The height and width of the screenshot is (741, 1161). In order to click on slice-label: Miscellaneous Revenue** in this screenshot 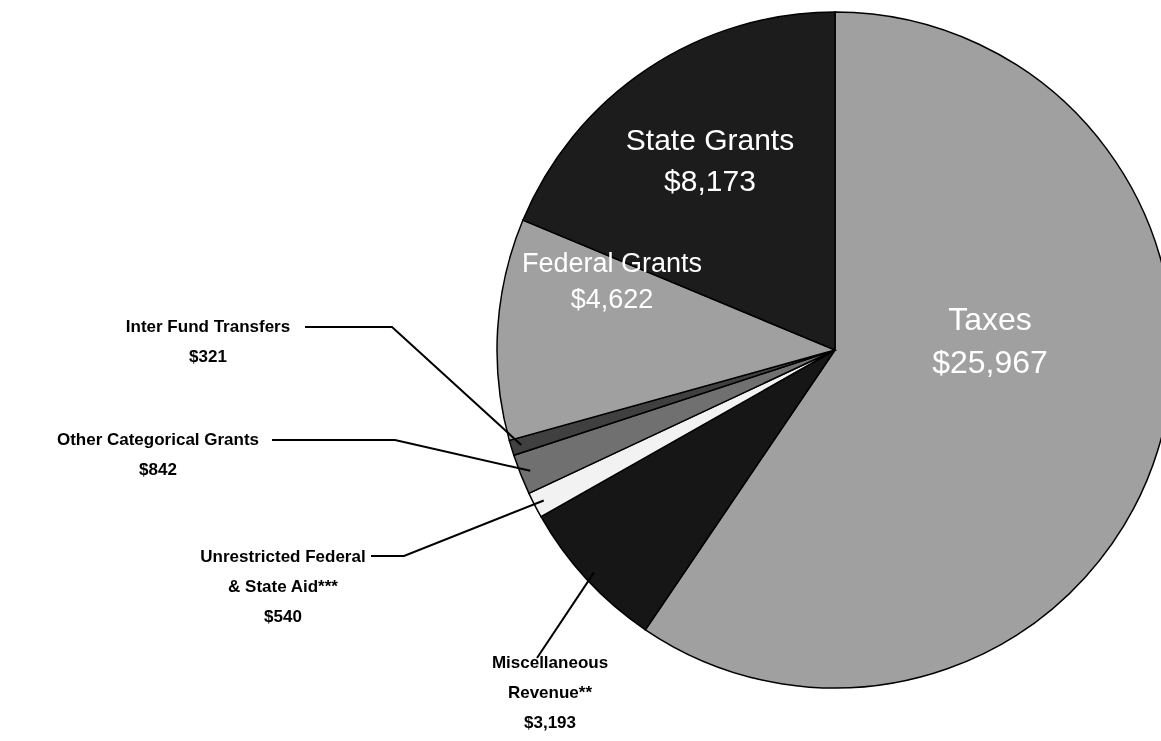, I will do `click(550, 677)`.